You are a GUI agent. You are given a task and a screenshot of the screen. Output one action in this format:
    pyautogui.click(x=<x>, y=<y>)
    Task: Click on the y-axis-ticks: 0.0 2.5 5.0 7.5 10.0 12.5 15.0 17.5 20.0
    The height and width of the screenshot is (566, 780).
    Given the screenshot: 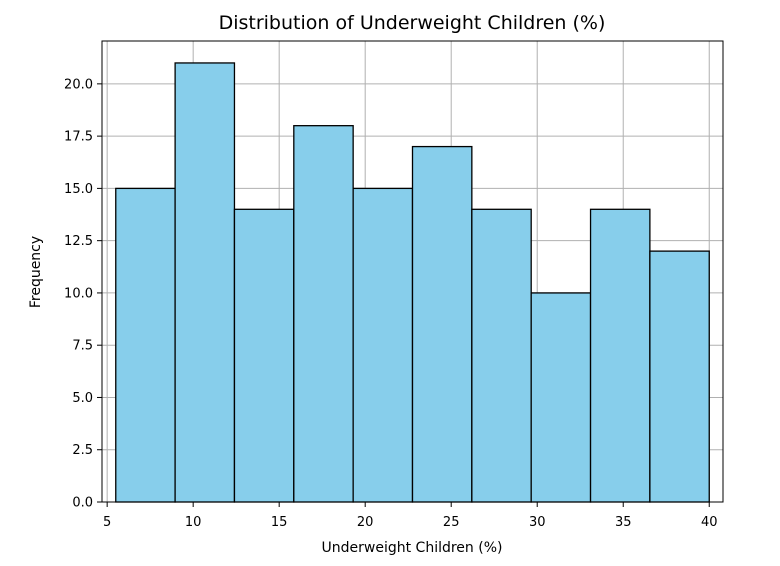 What is the action you would take?
    pyautogui.click(x=83, y=294)
    